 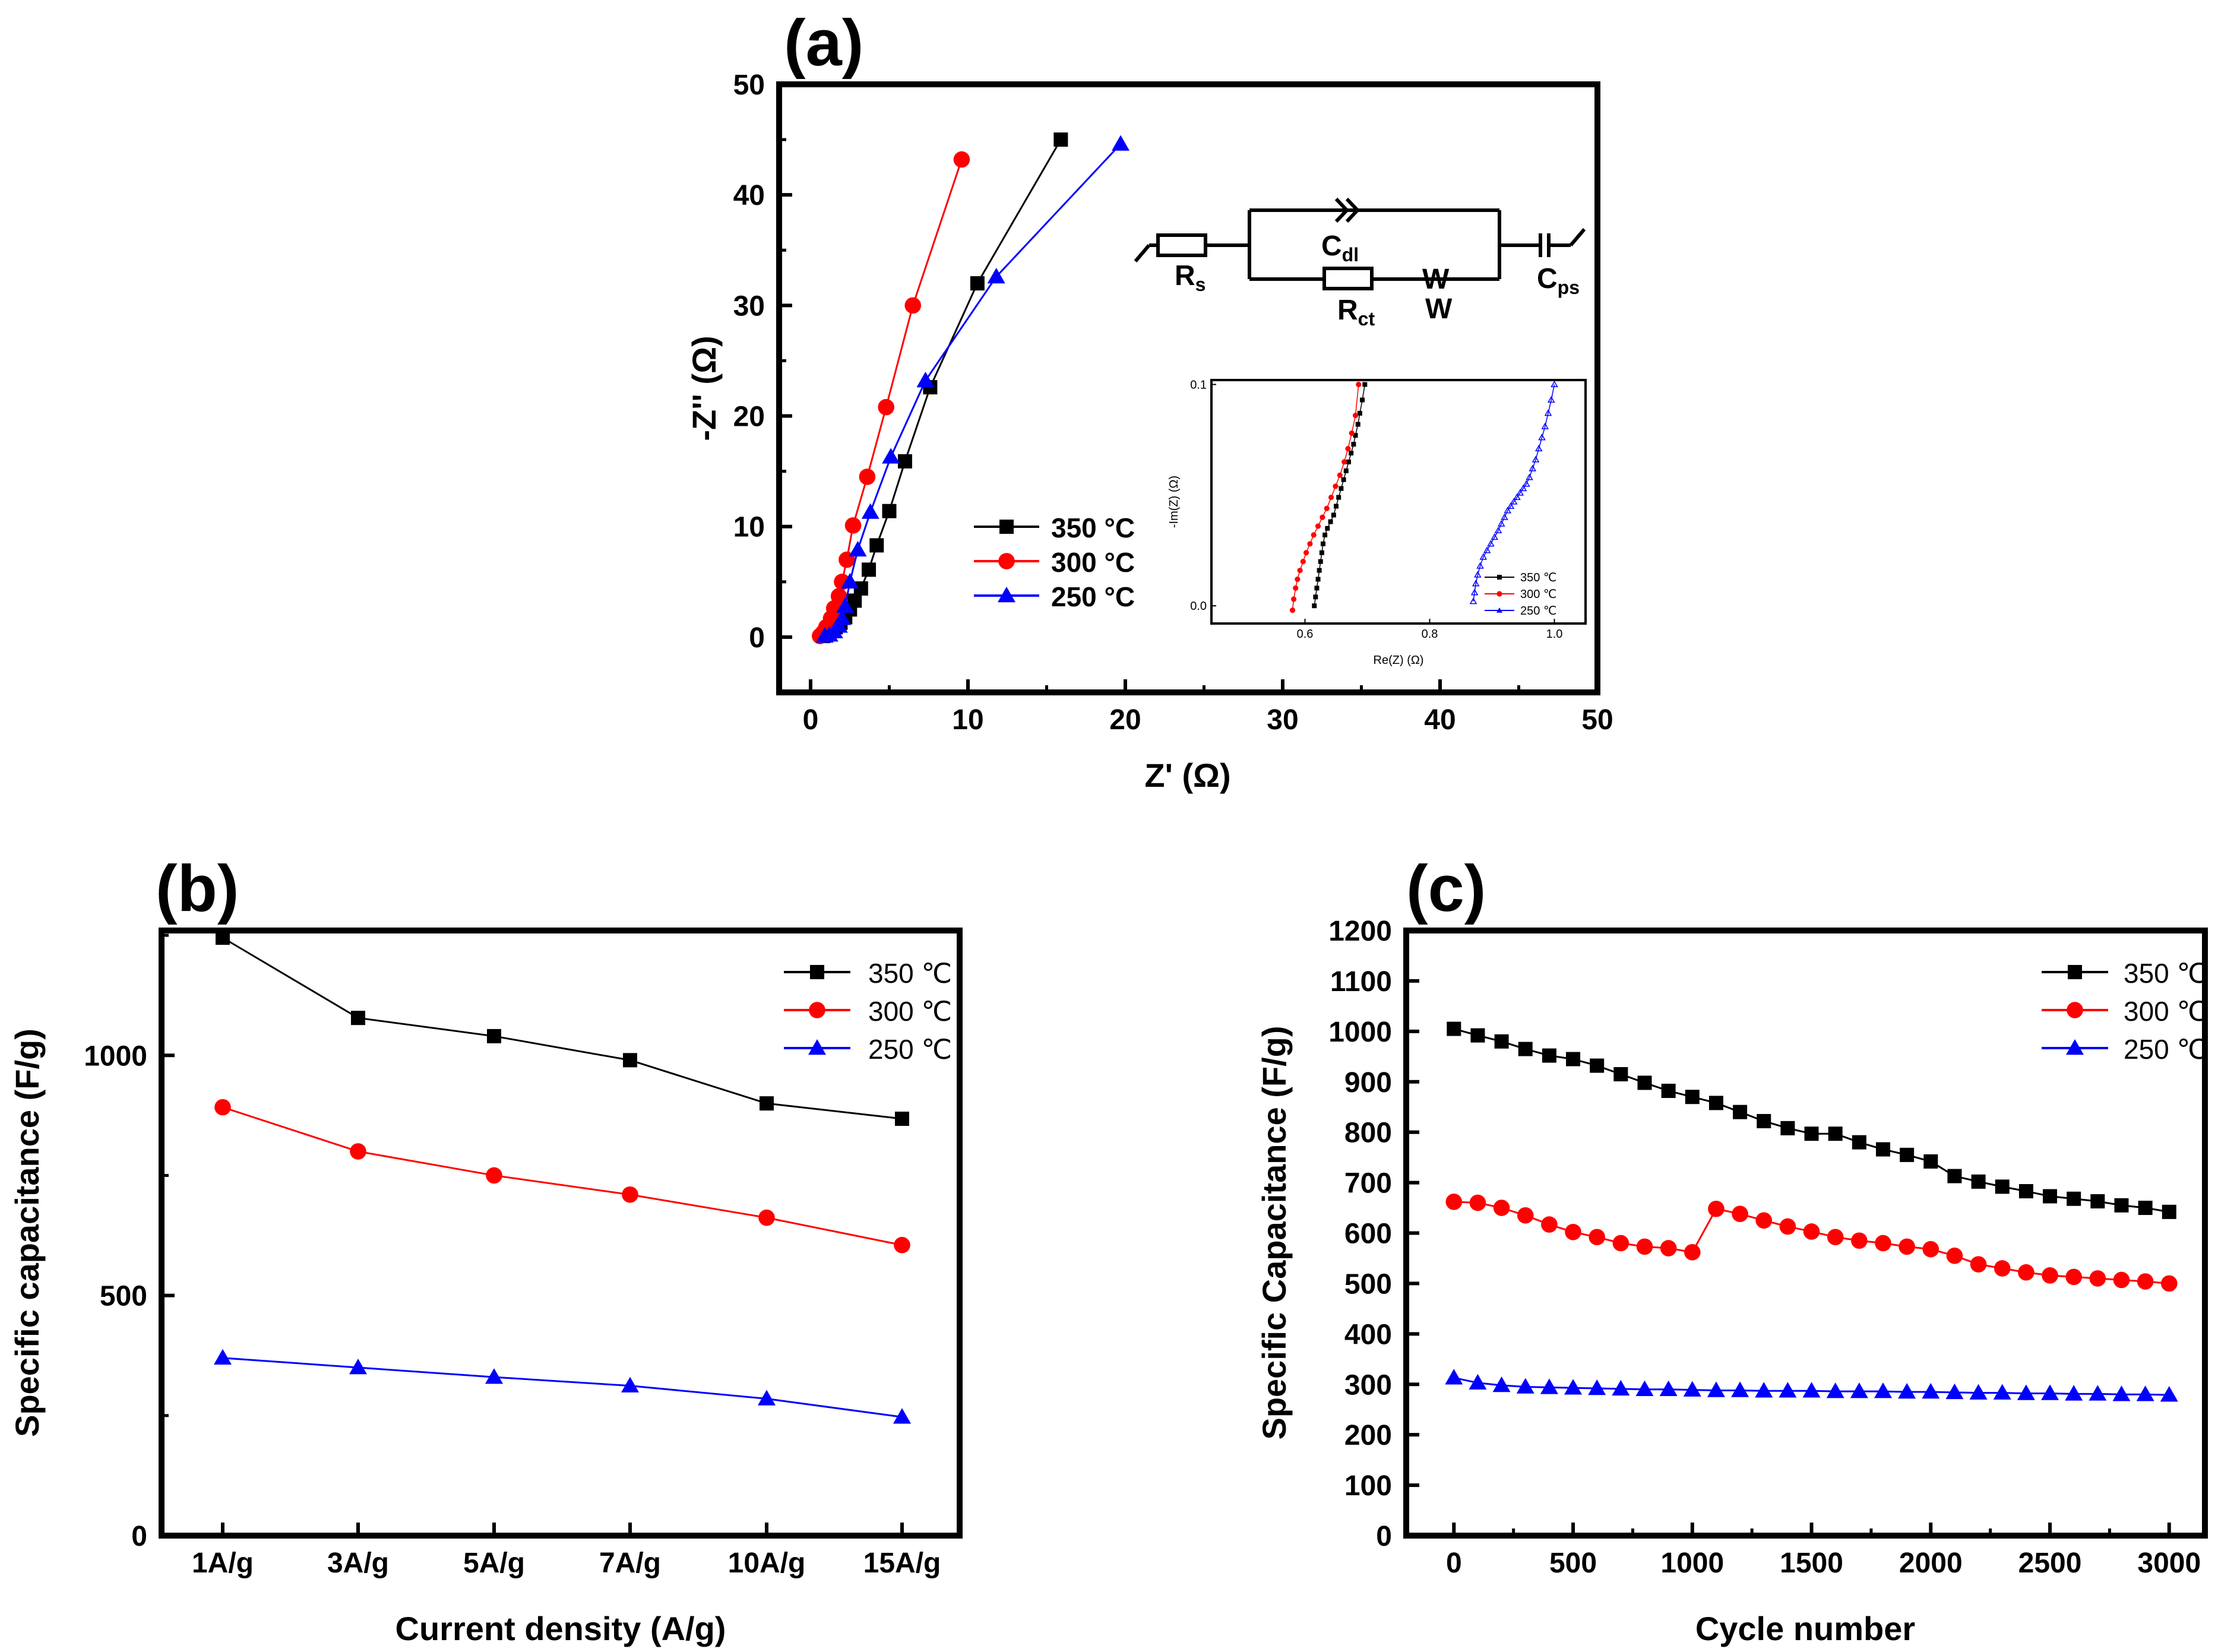 I want to click on panel-c-ylabel: Specific Capacitance (F/g), so click(x=1274, y=1232).